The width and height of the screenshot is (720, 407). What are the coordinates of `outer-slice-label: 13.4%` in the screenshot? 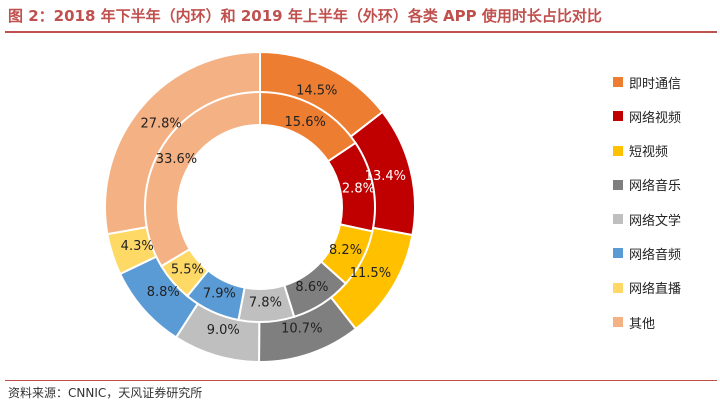 It's located at (385, 176).